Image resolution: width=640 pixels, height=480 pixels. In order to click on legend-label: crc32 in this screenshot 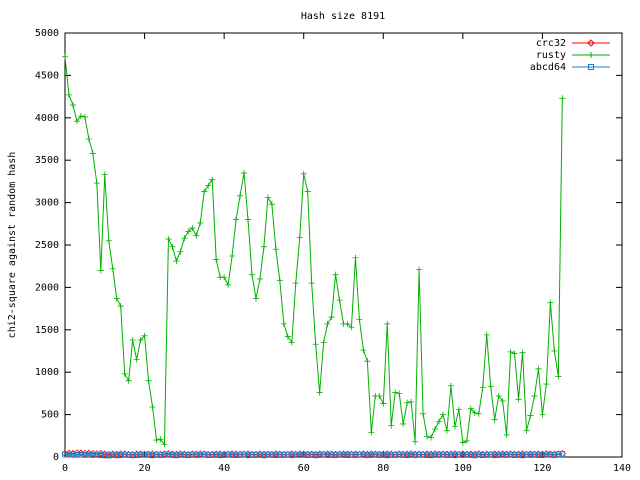, I will do `click(551, 43)`.